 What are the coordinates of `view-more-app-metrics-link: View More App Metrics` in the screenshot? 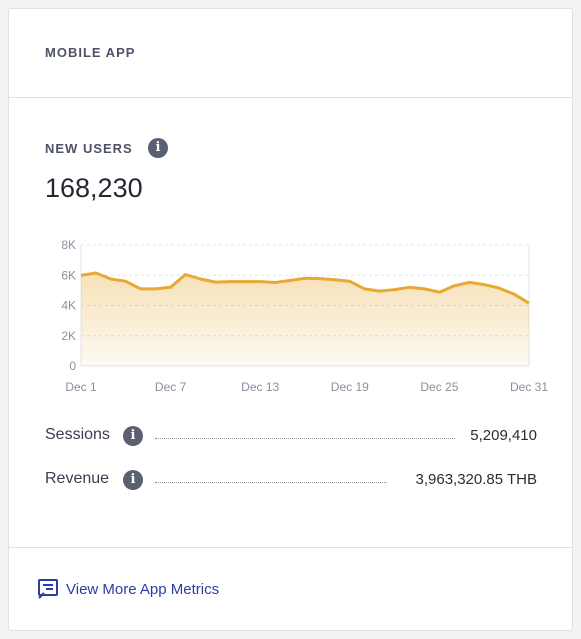 It's located at (128, 589).